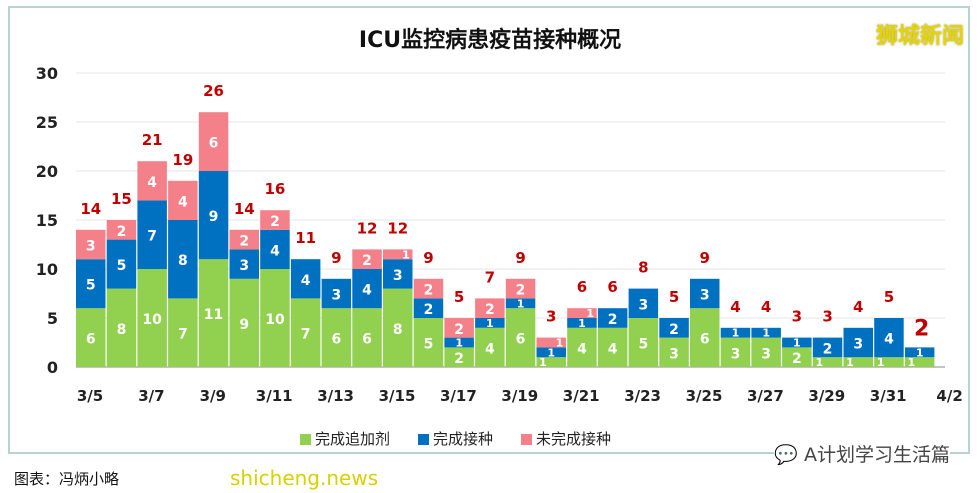 The height and width of the screenshot is (493, 980). What do you see at coordinates (52, 318) in the screenshot?
I see `y-tick-label: 5` at bounding box center [52, 318].